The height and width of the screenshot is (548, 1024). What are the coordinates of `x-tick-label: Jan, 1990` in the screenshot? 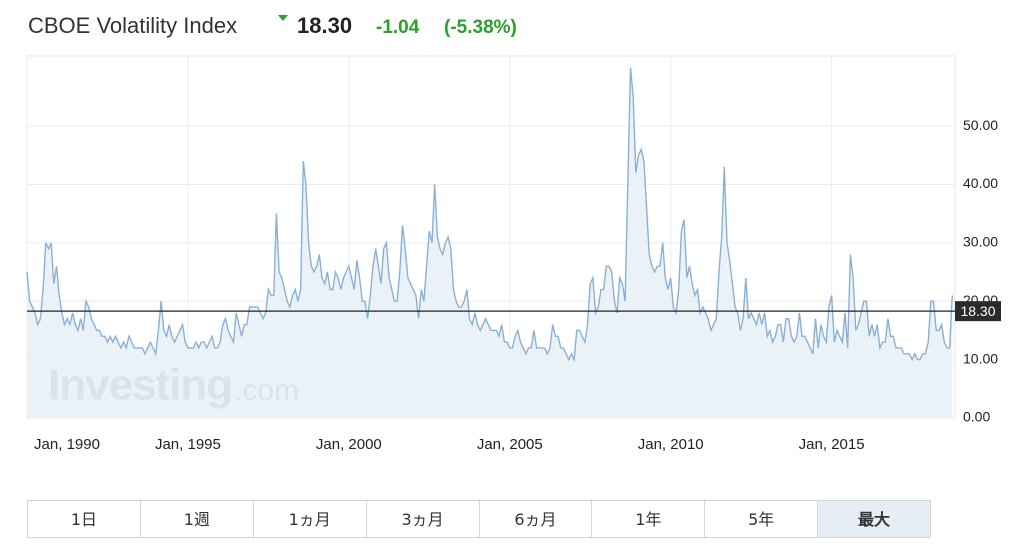 It's located at (67, 444).